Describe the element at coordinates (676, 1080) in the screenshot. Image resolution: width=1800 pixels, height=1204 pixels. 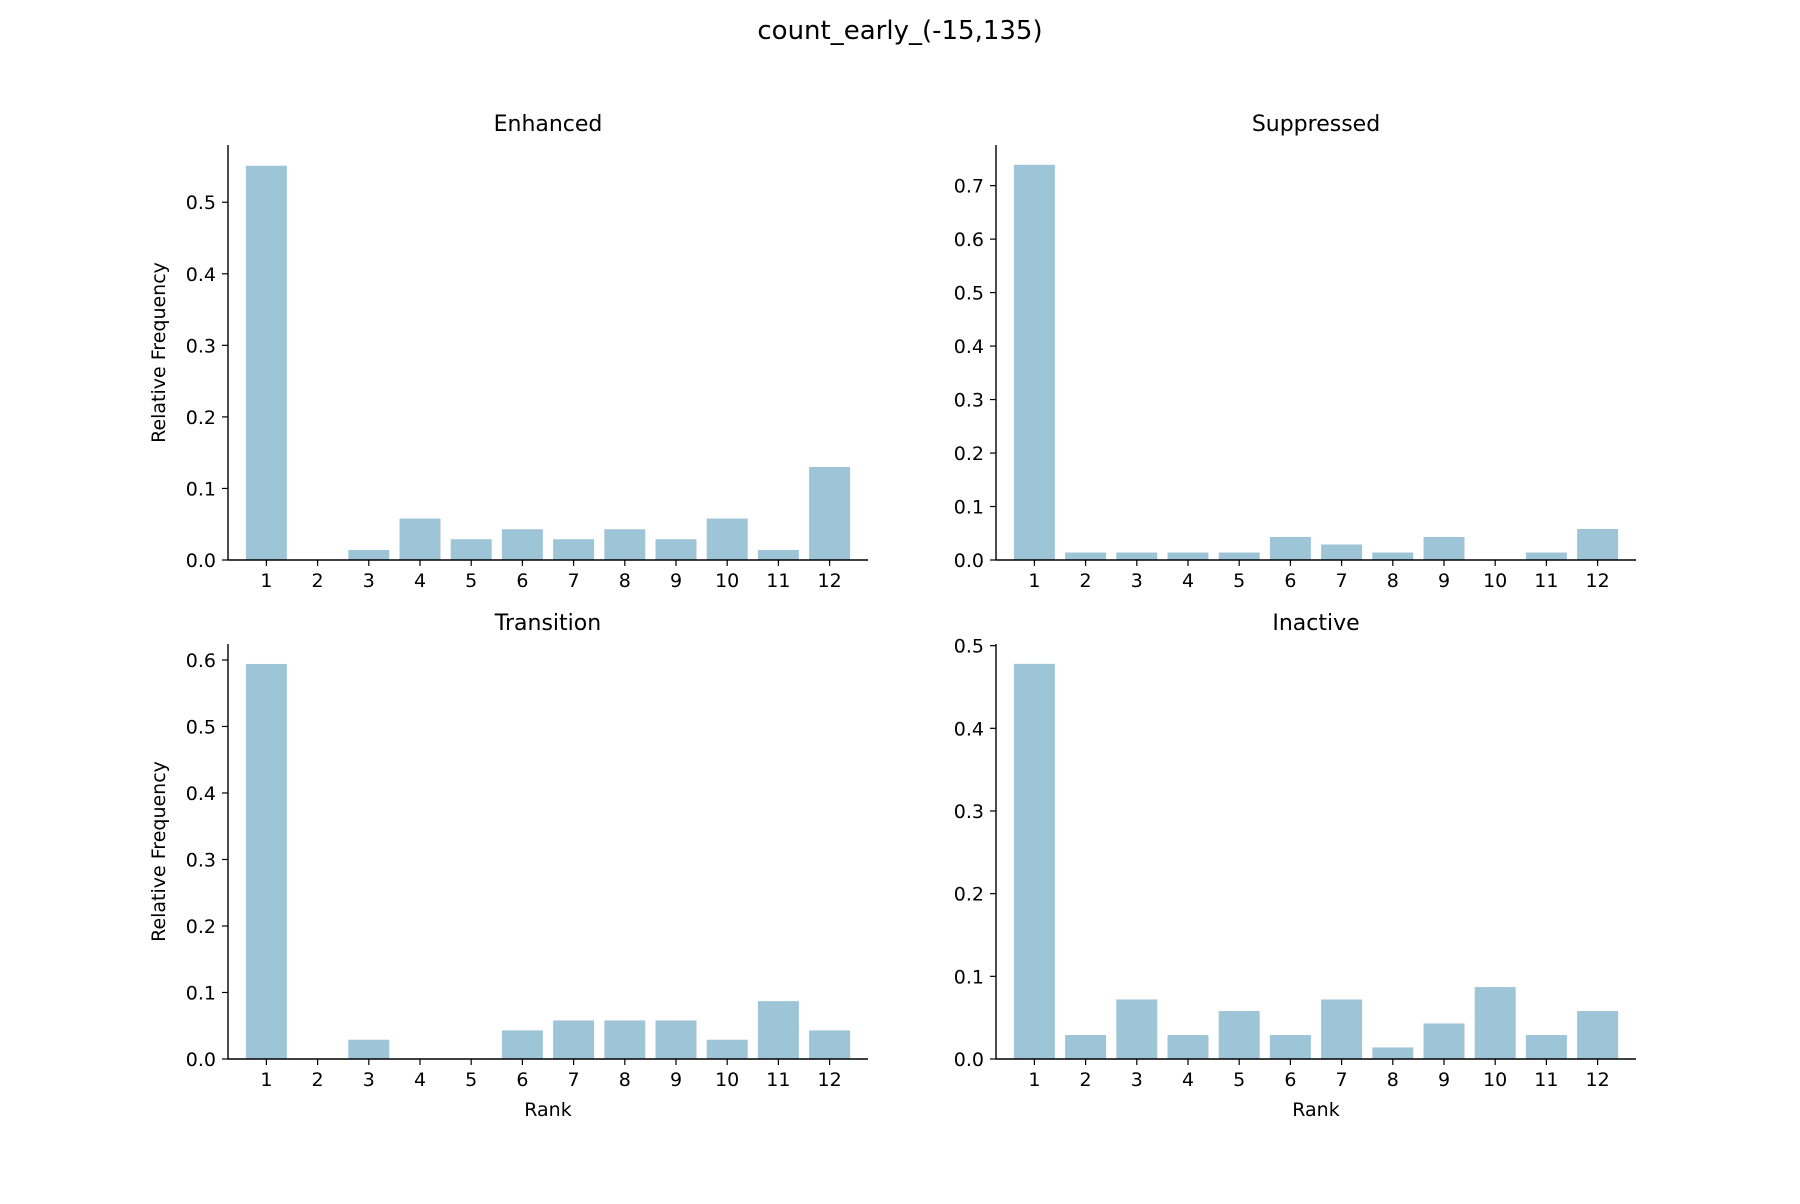
I see `x-tick-label-transition-9: 9` at that location.